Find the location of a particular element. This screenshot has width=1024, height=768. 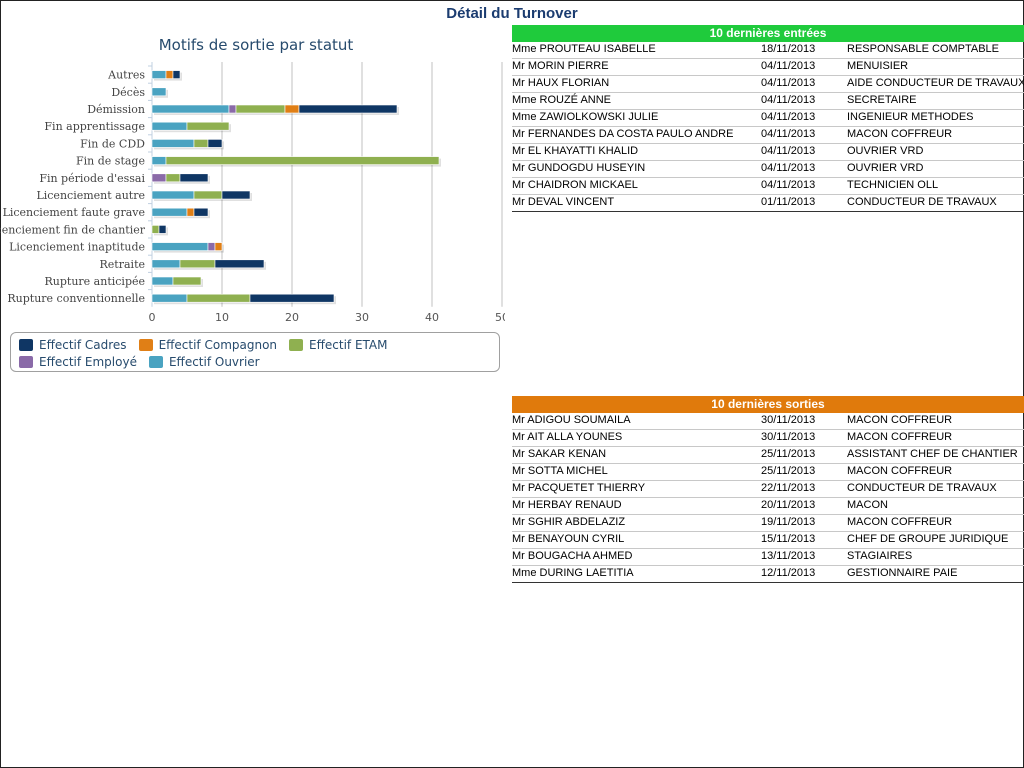

y-category-label: Décès is located at coordinates (128, 92).